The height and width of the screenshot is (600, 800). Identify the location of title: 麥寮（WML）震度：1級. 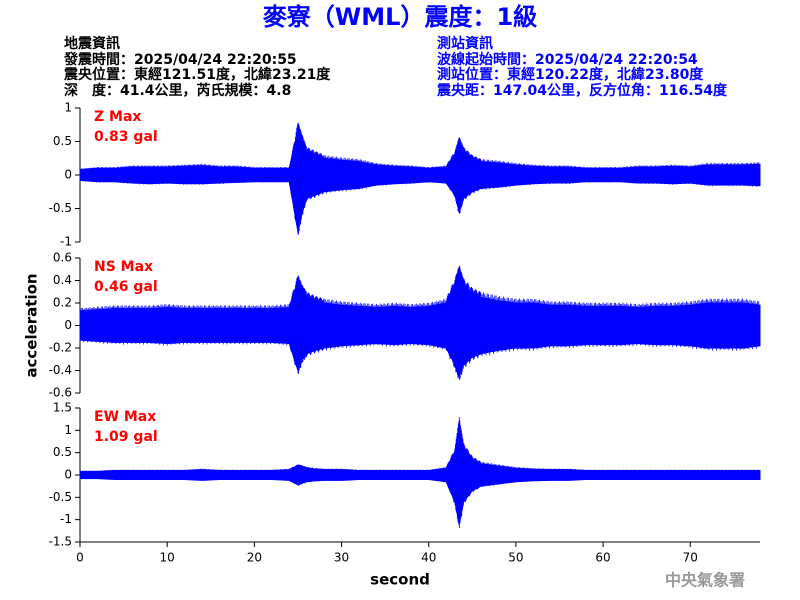
(399, 17).